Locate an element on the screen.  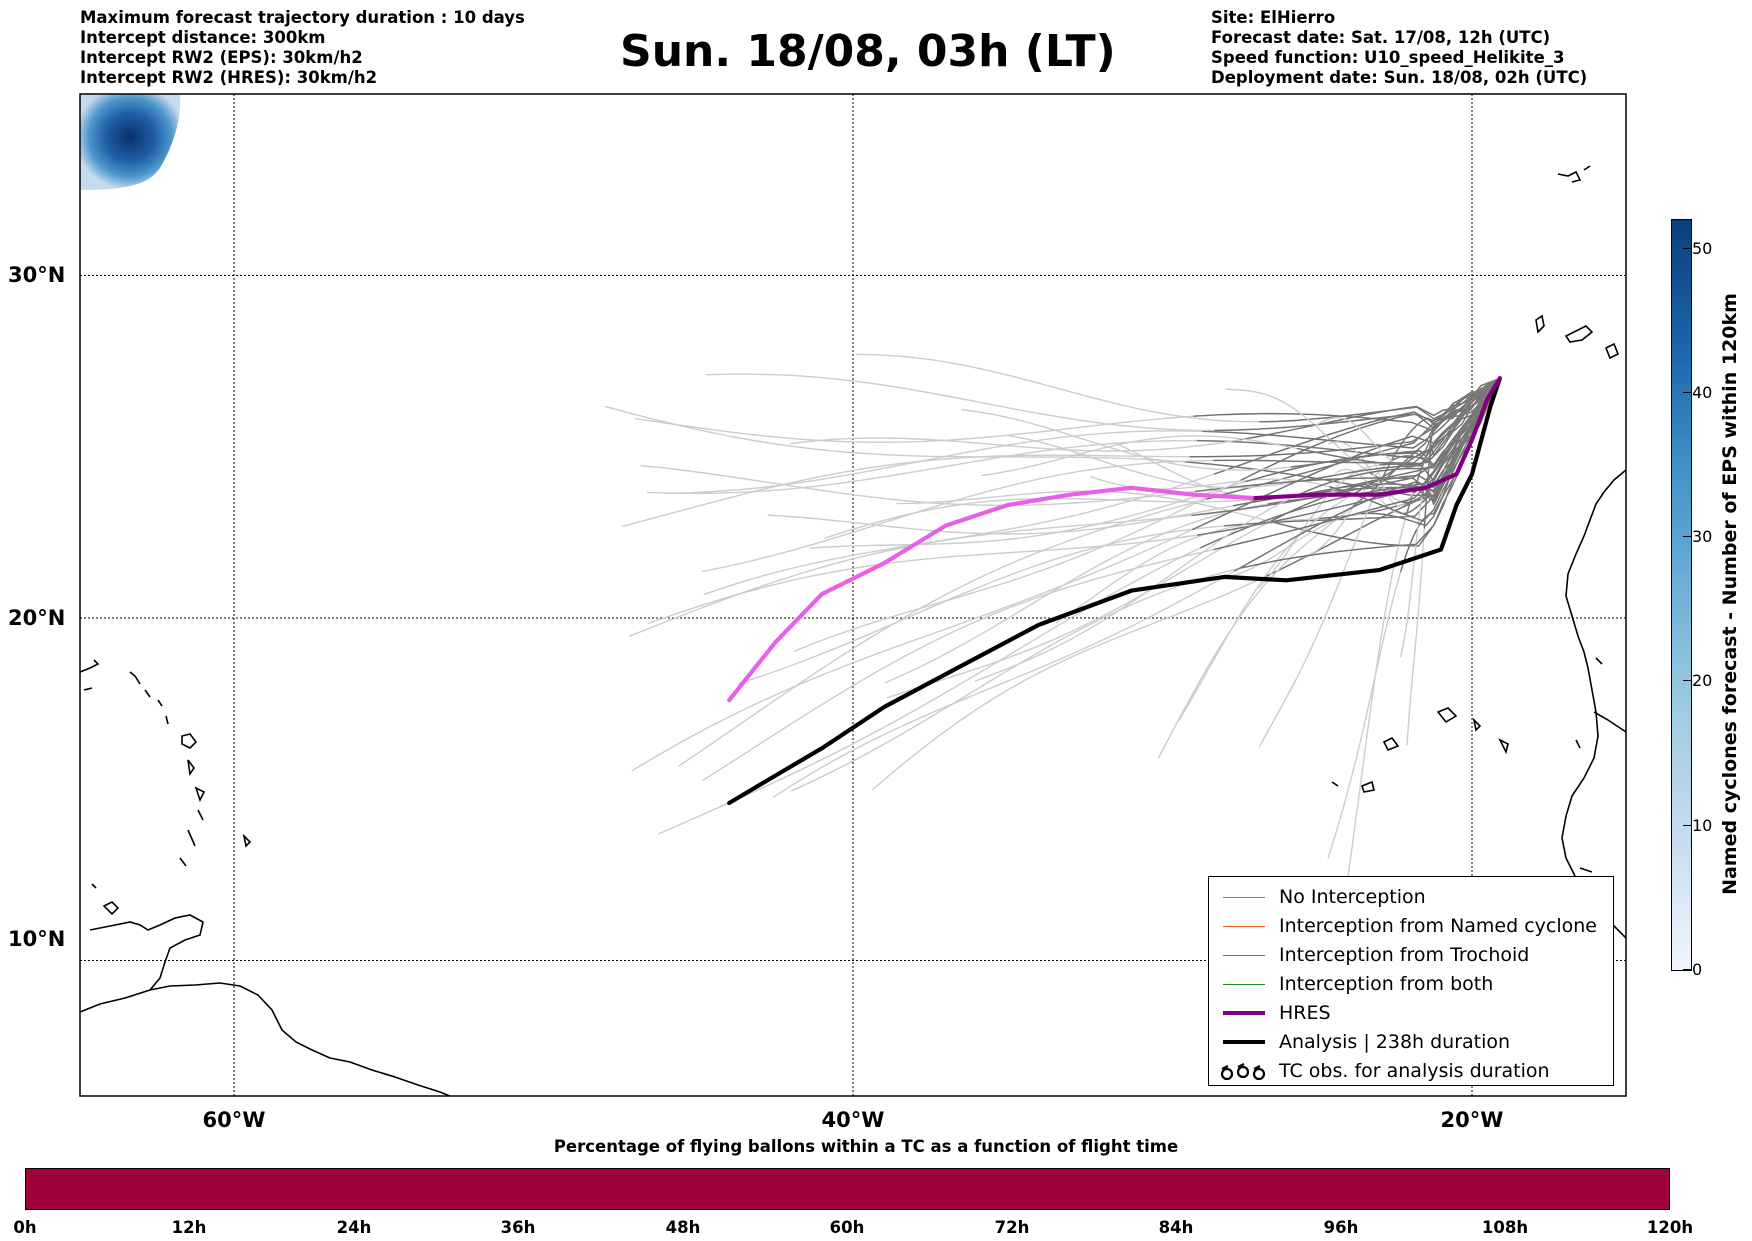
legend-label: Analysis | 238h duration is located at coordinates (1395, 1042).